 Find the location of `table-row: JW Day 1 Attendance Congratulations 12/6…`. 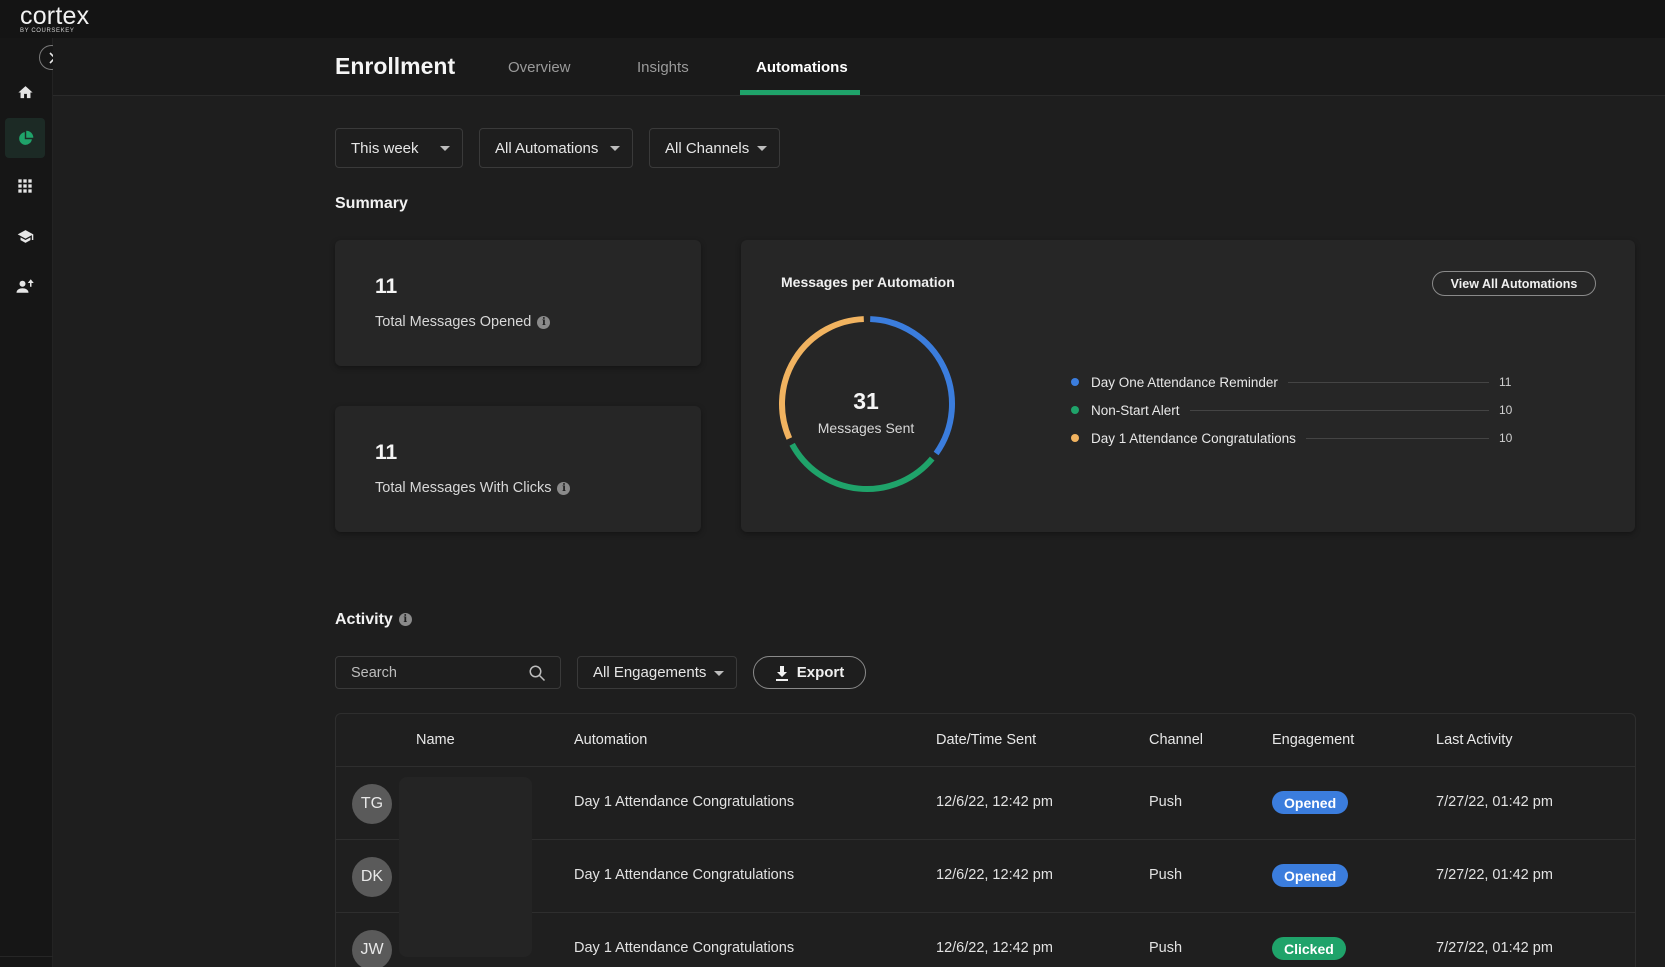

table-row: JW Day 1 Attendance Congratulations 12/6… is located at coordinates (985, 939).